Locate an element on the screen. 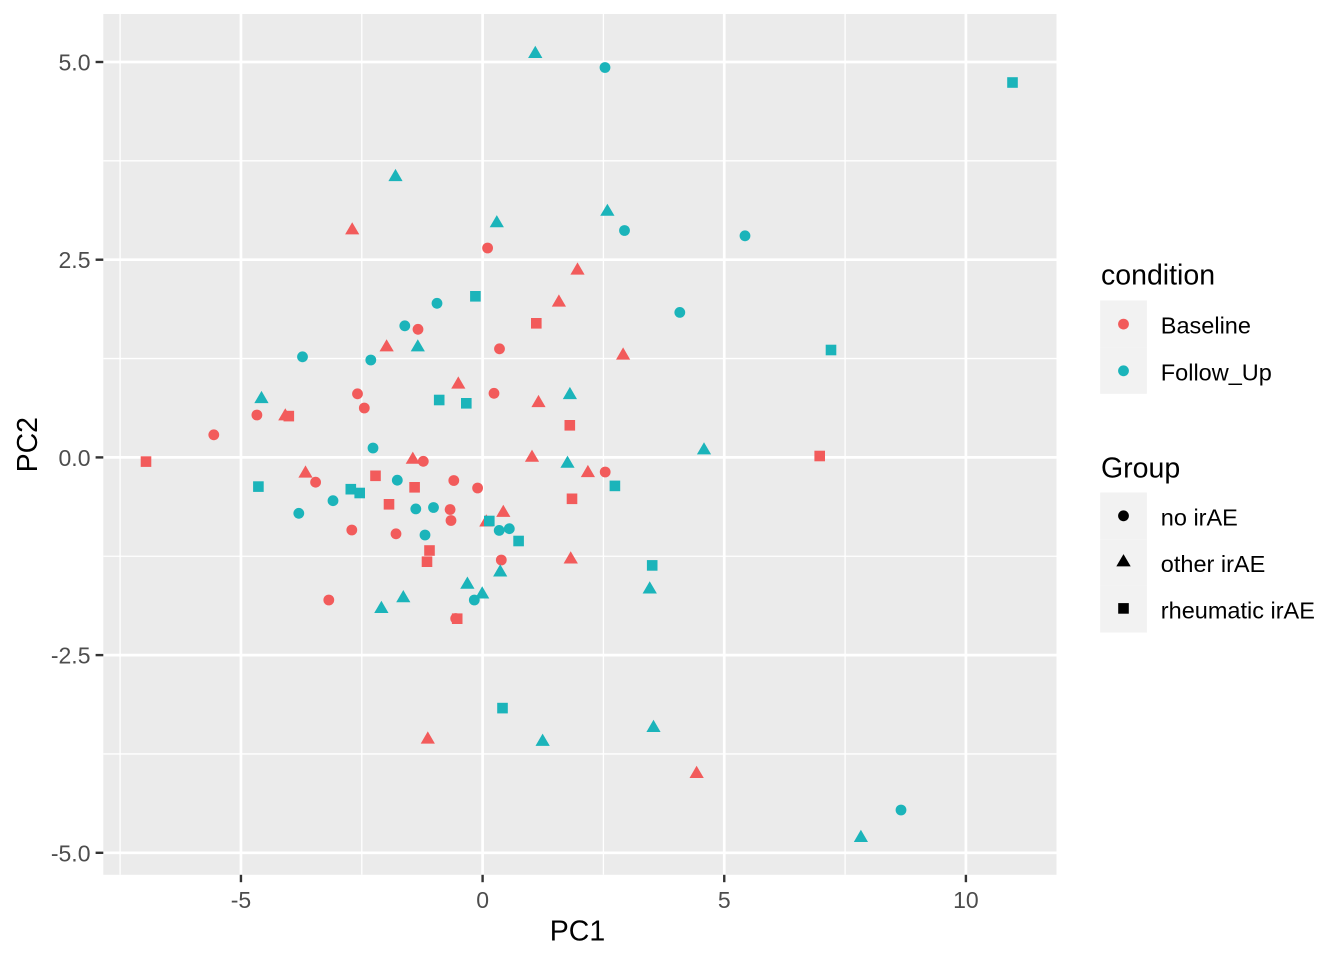  svg-text: 0.0 is located at coordinates (75, 458).